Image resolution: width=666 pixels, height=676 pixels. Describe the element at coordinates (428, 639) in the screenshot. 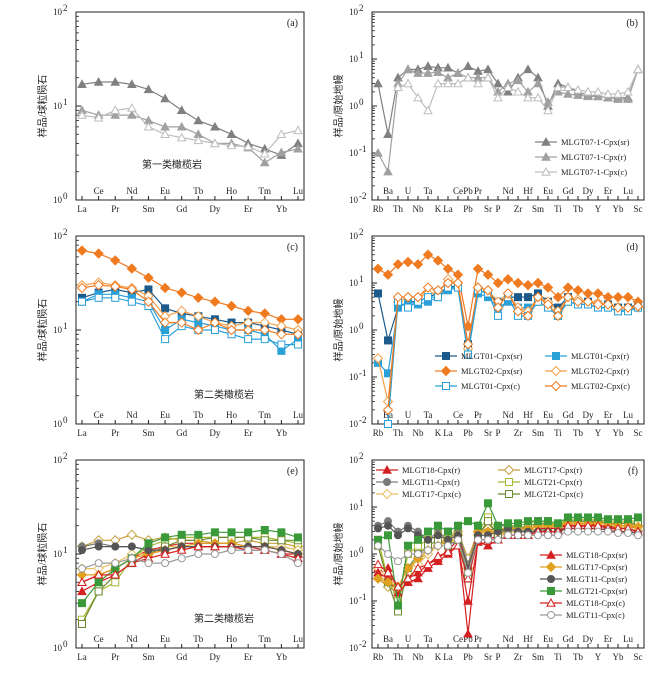

I see `x-tick-label-upper: Ta` at that location.